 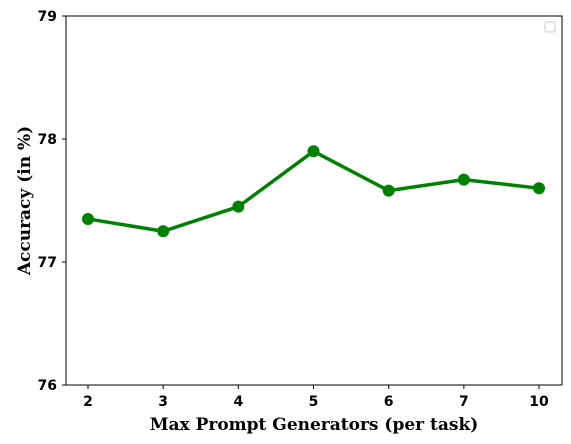 I want to click on x-axis-ticks: 2 3 4 5 6 7 10, so click(x=316, y=397).